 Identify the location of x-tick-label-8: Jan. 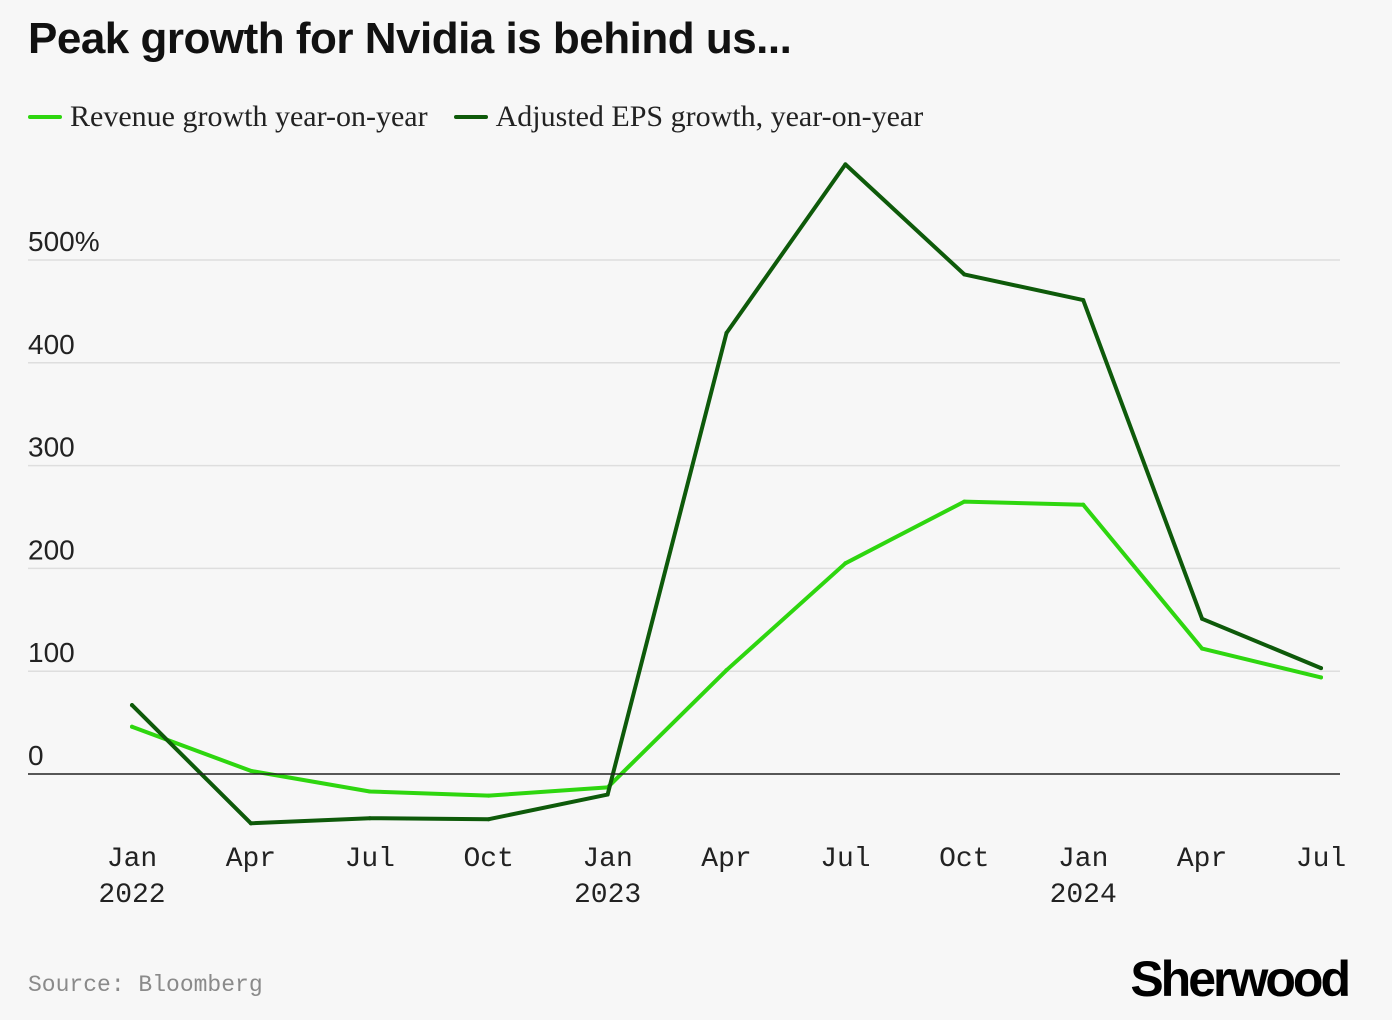
(1083, 859).